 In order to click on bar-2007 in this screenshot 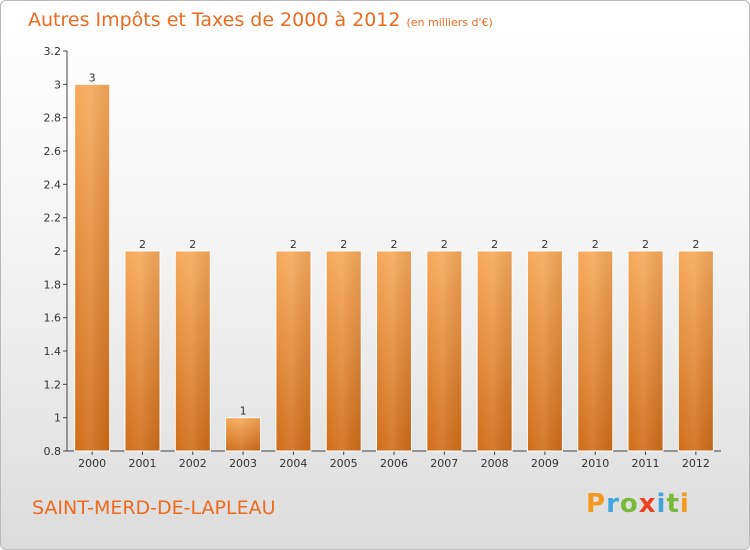, I will do `click(444, 351)`.